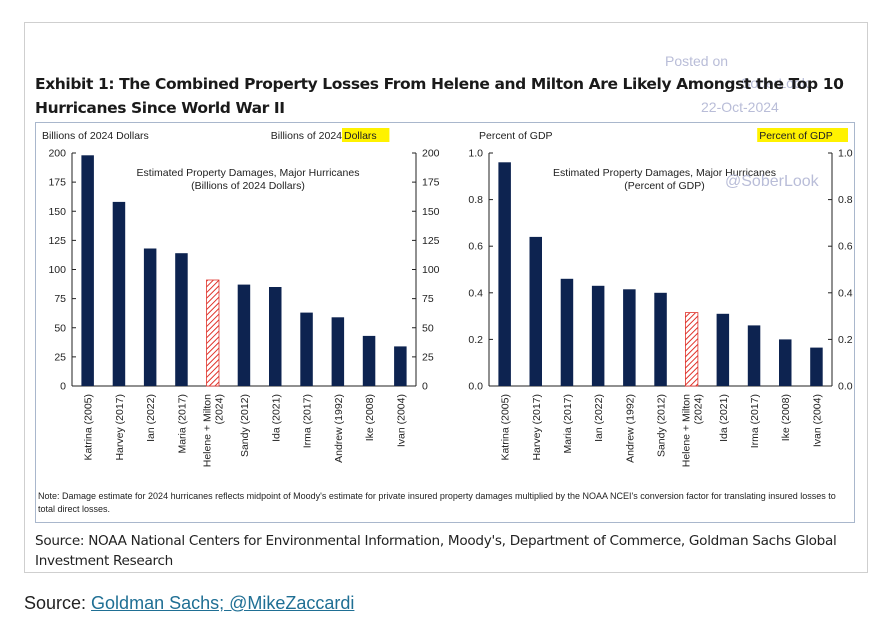  Describe the element at coordinates (58, 603) in the screenshot. I see `footer-source-prefix: Source:` at that location.